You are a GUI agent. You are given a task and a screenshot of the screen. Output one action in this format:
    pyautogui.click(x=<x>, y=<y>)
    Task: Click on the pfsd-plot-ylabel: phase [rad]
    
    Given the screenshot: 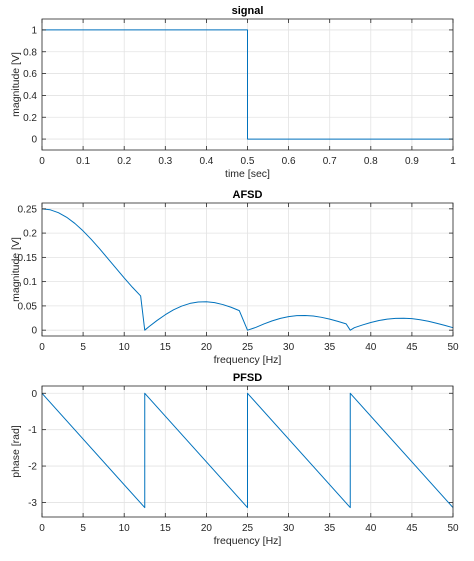 What is the action you would take?
    pyautogui.click(x=16, y=451)
    